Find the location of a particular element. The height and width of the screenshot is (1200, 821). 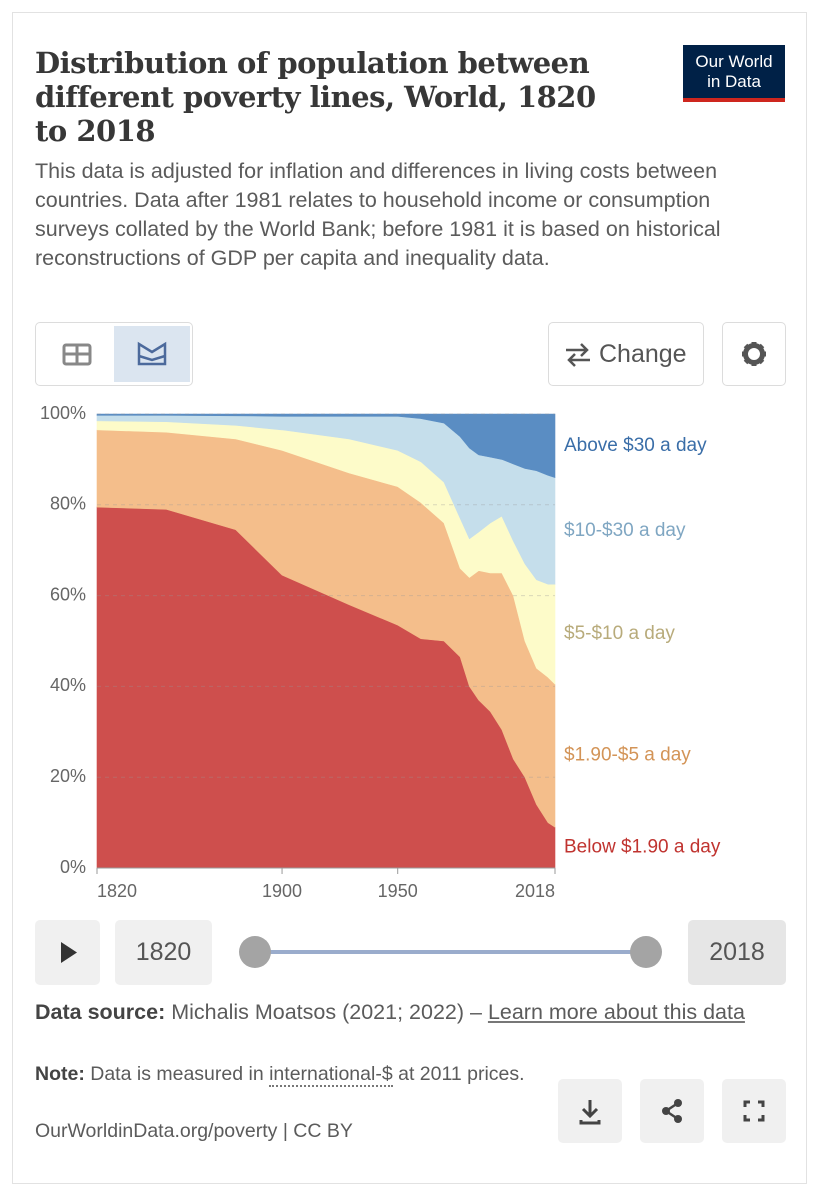

swap-icon is located at coordinates (578, 355).